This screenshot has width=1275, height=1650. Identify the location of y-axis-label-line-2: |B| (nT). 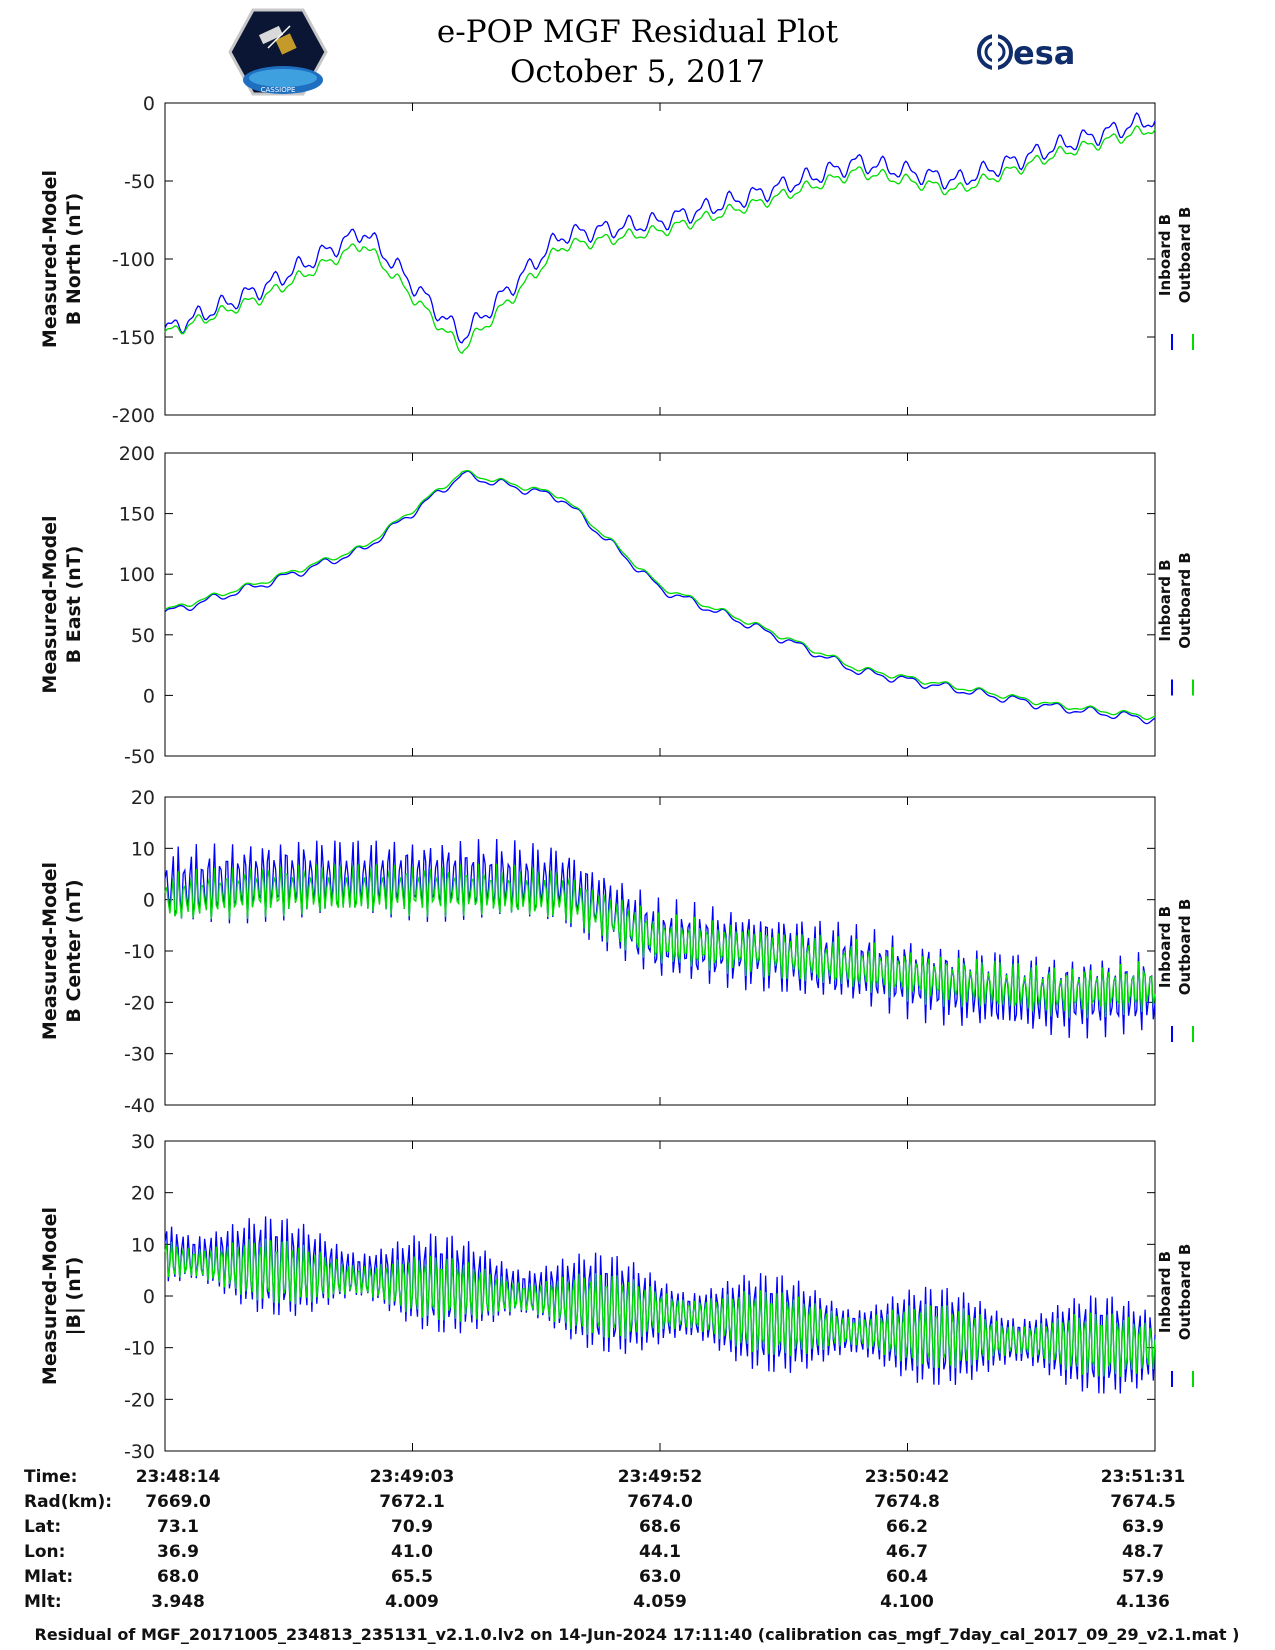
(74, 1296).